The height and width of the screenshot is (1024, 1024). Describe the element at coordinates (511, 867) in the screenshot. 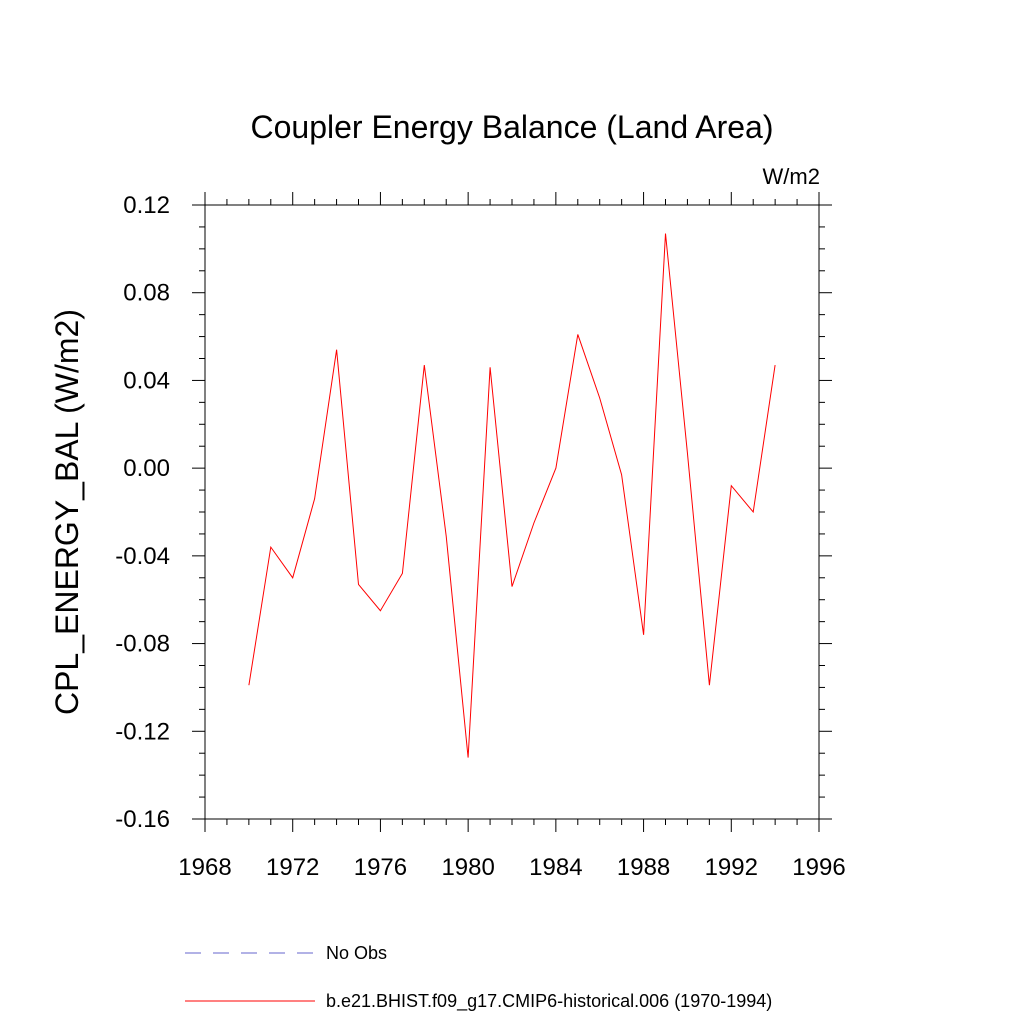

I see `x-tick-labels: 1968 1972 1976 1980 1984 1988 1992 1996` at that location.